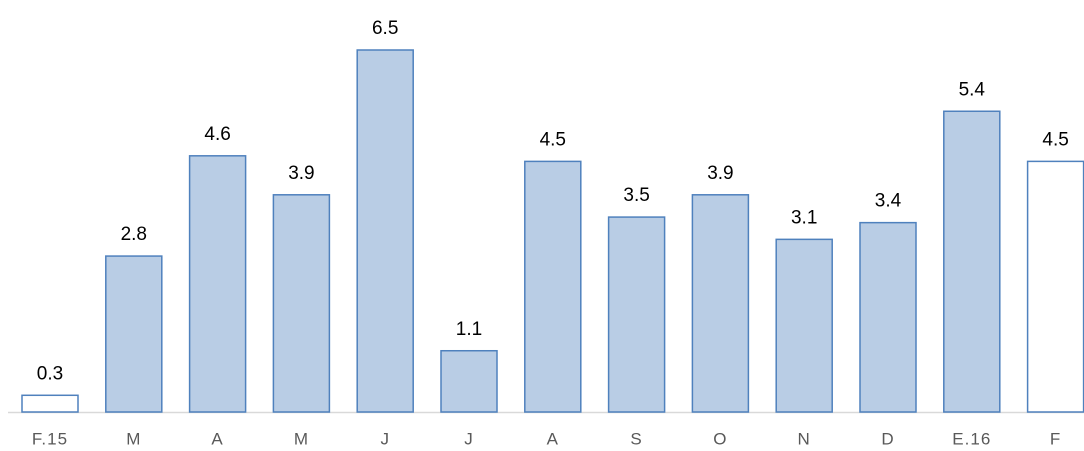 The height and width of the screenshot is (451, 1084). What do you see at coordinates (804, 438) in the screenshot?
I see `x-tick-label: N` at bounding box center [804, 438].